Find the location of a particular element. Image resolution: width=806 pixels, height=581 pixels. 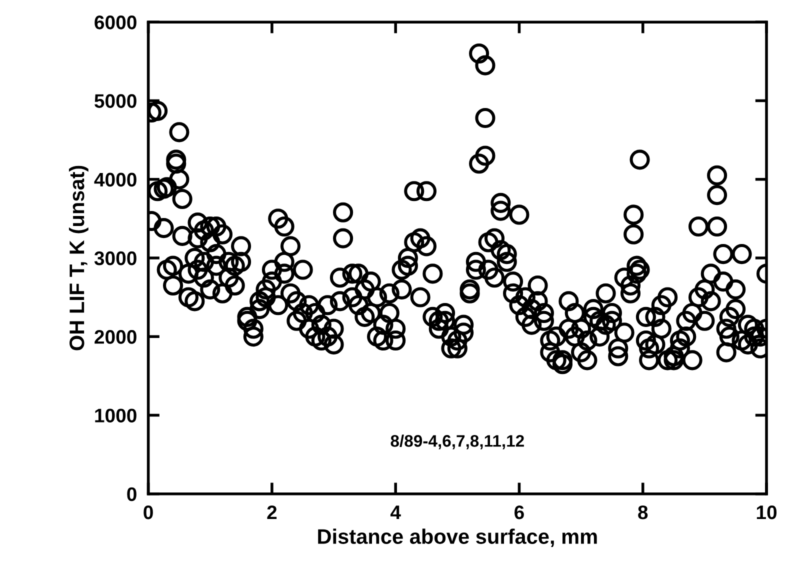

x-tick-label: 4 is located at coordinates (395, 513).